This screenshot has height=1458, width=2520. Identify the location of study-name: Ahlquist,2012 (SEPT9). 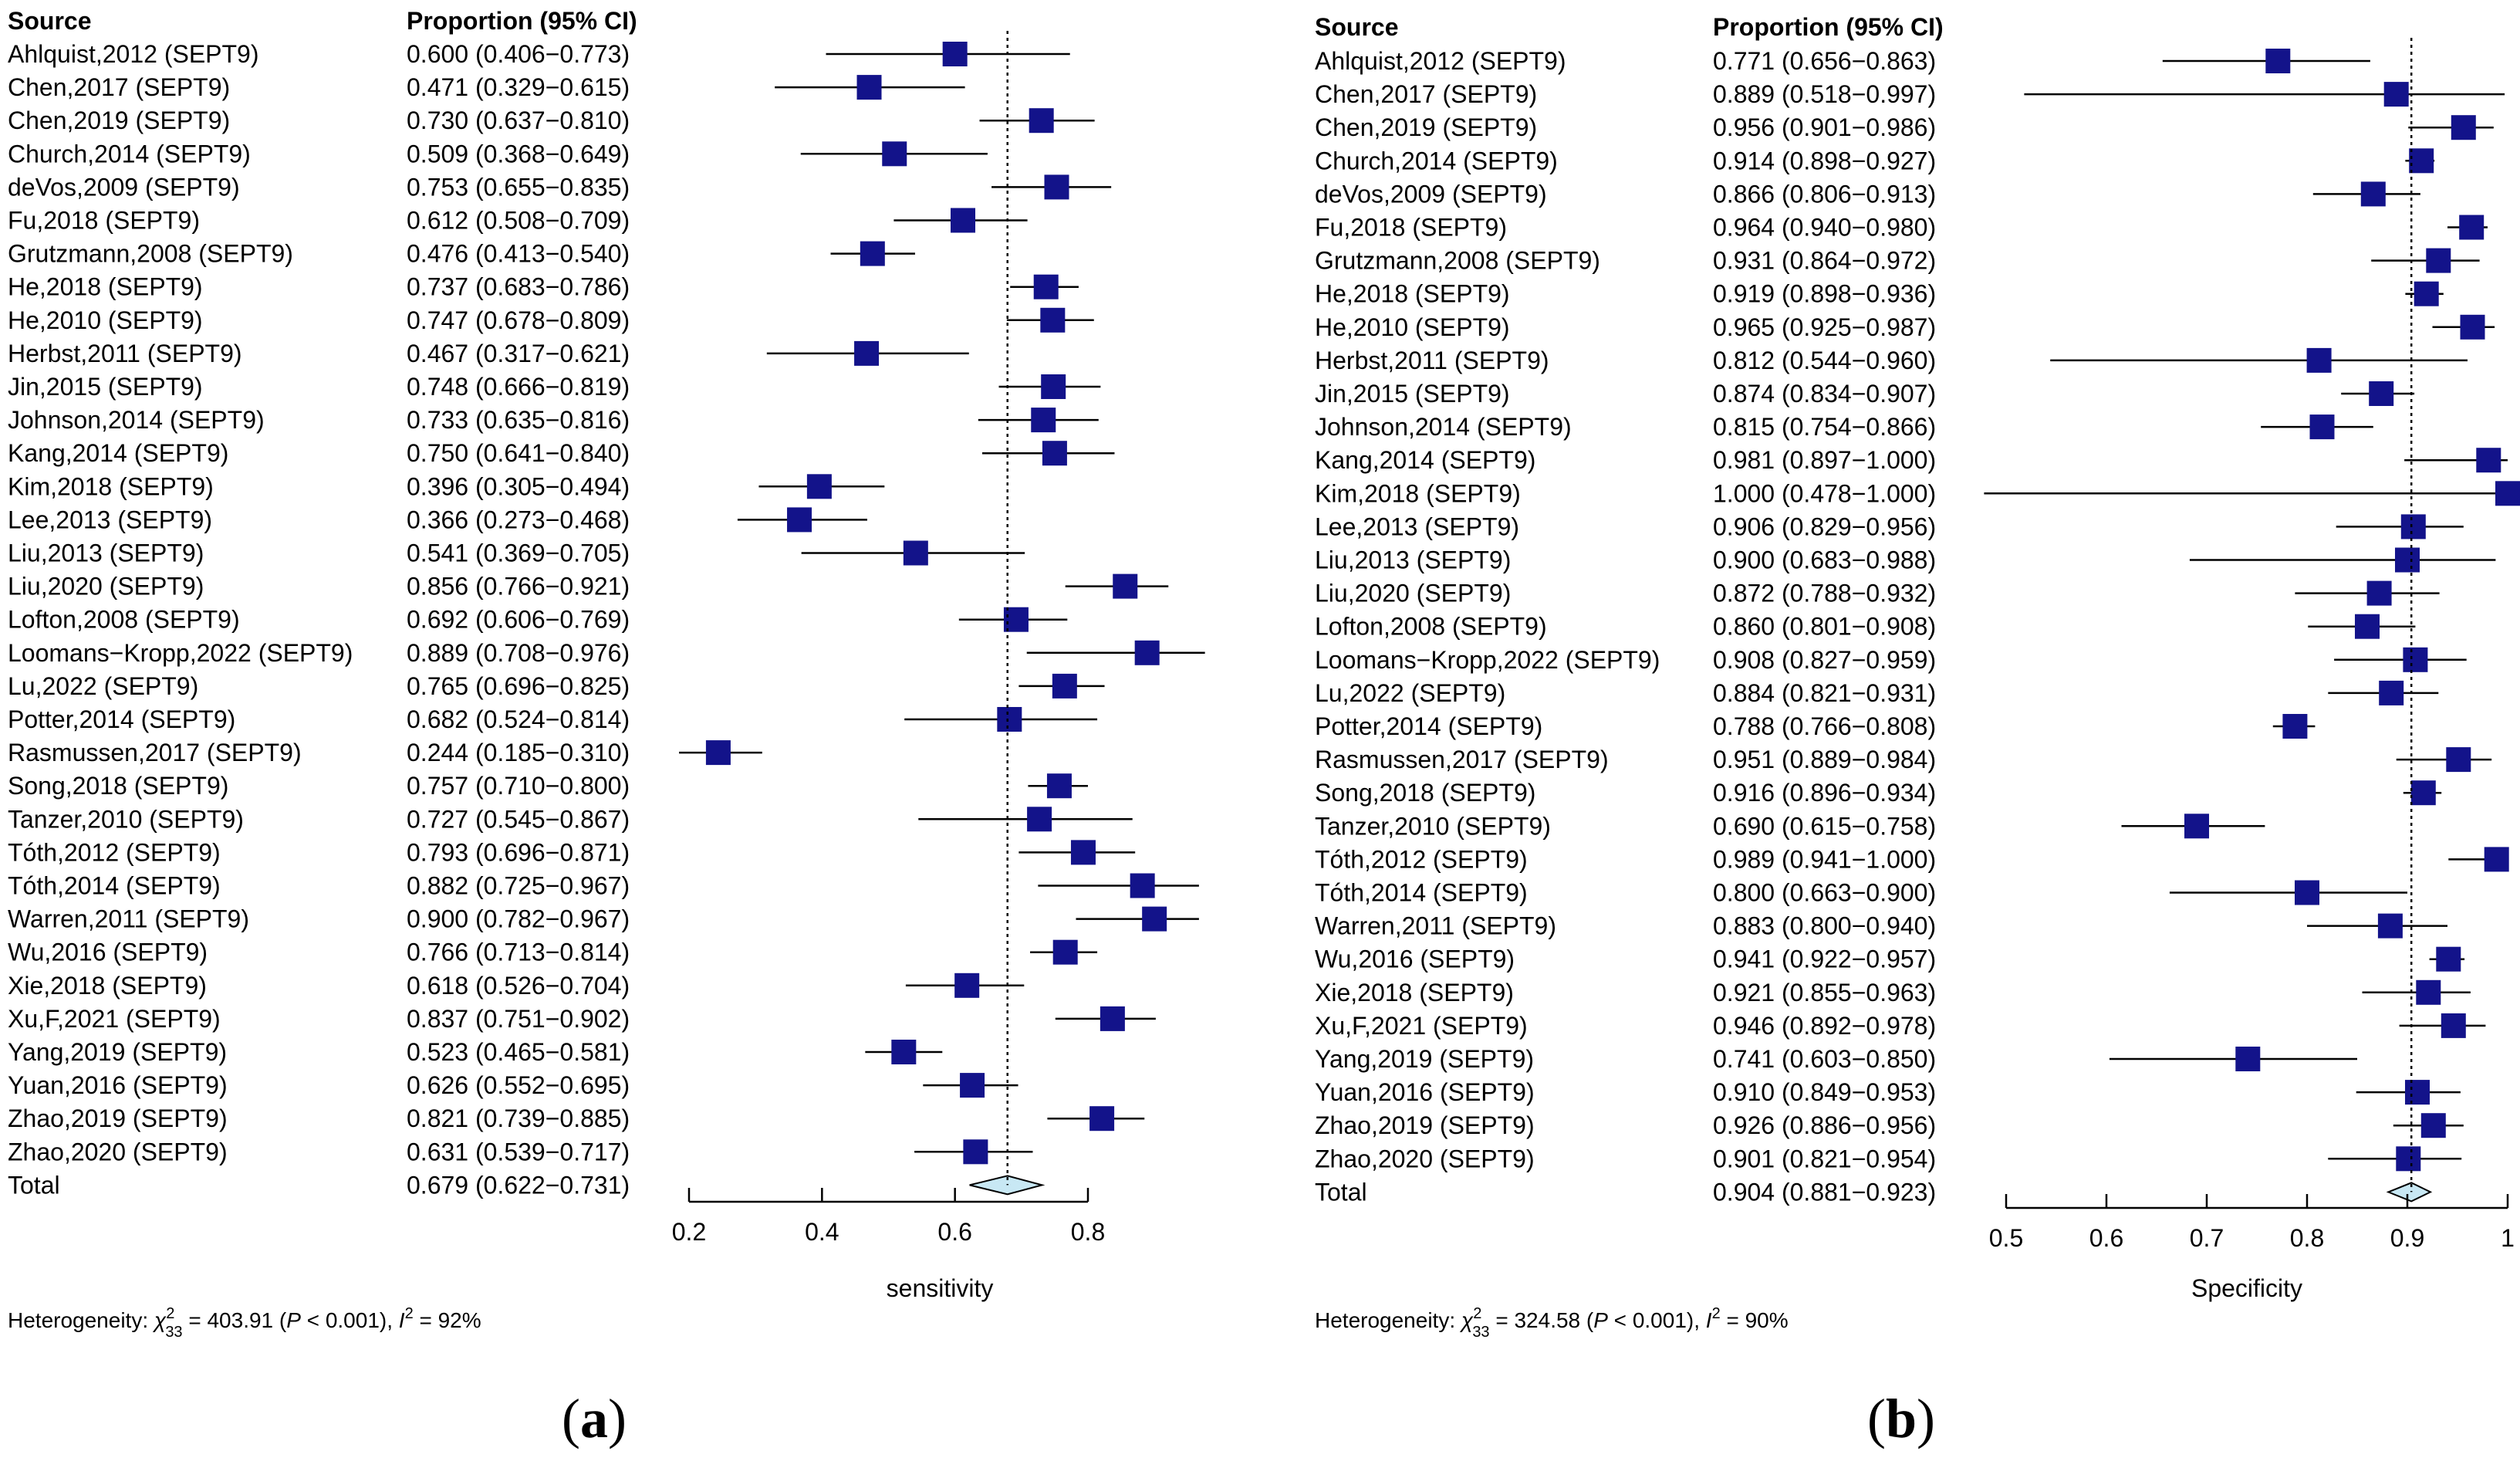
(134, 54).